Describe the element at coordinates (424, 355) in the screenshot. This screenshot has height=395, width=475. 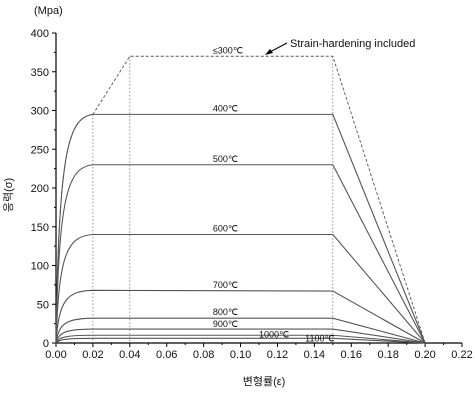
I see `x-tick-label: 0.20` at that location.